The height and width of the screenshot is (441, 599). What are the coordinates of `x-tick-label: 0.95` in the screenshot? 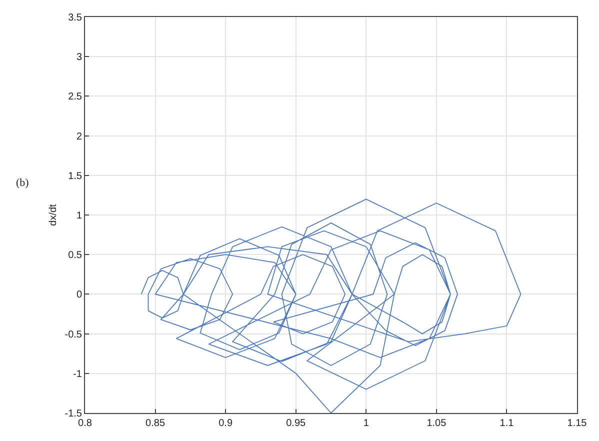 It's located at (296, 423).